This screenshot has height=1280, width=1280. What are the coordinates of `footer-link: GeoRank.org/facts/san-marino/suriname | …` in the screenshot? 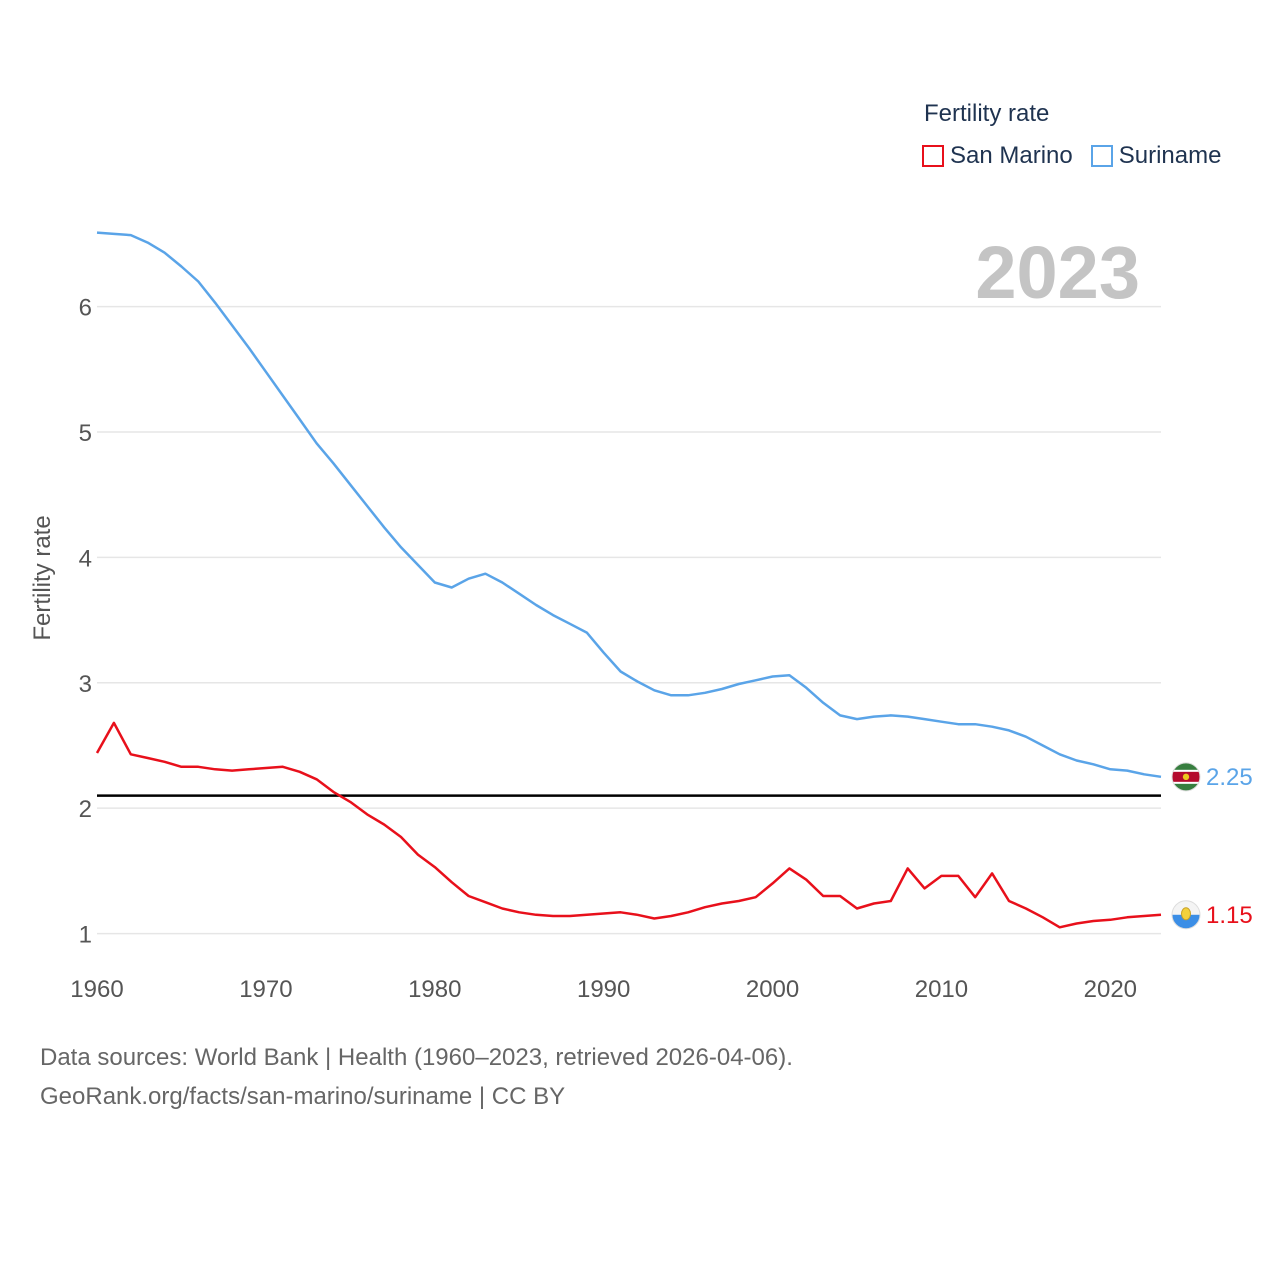 It's located at (303, 1096).